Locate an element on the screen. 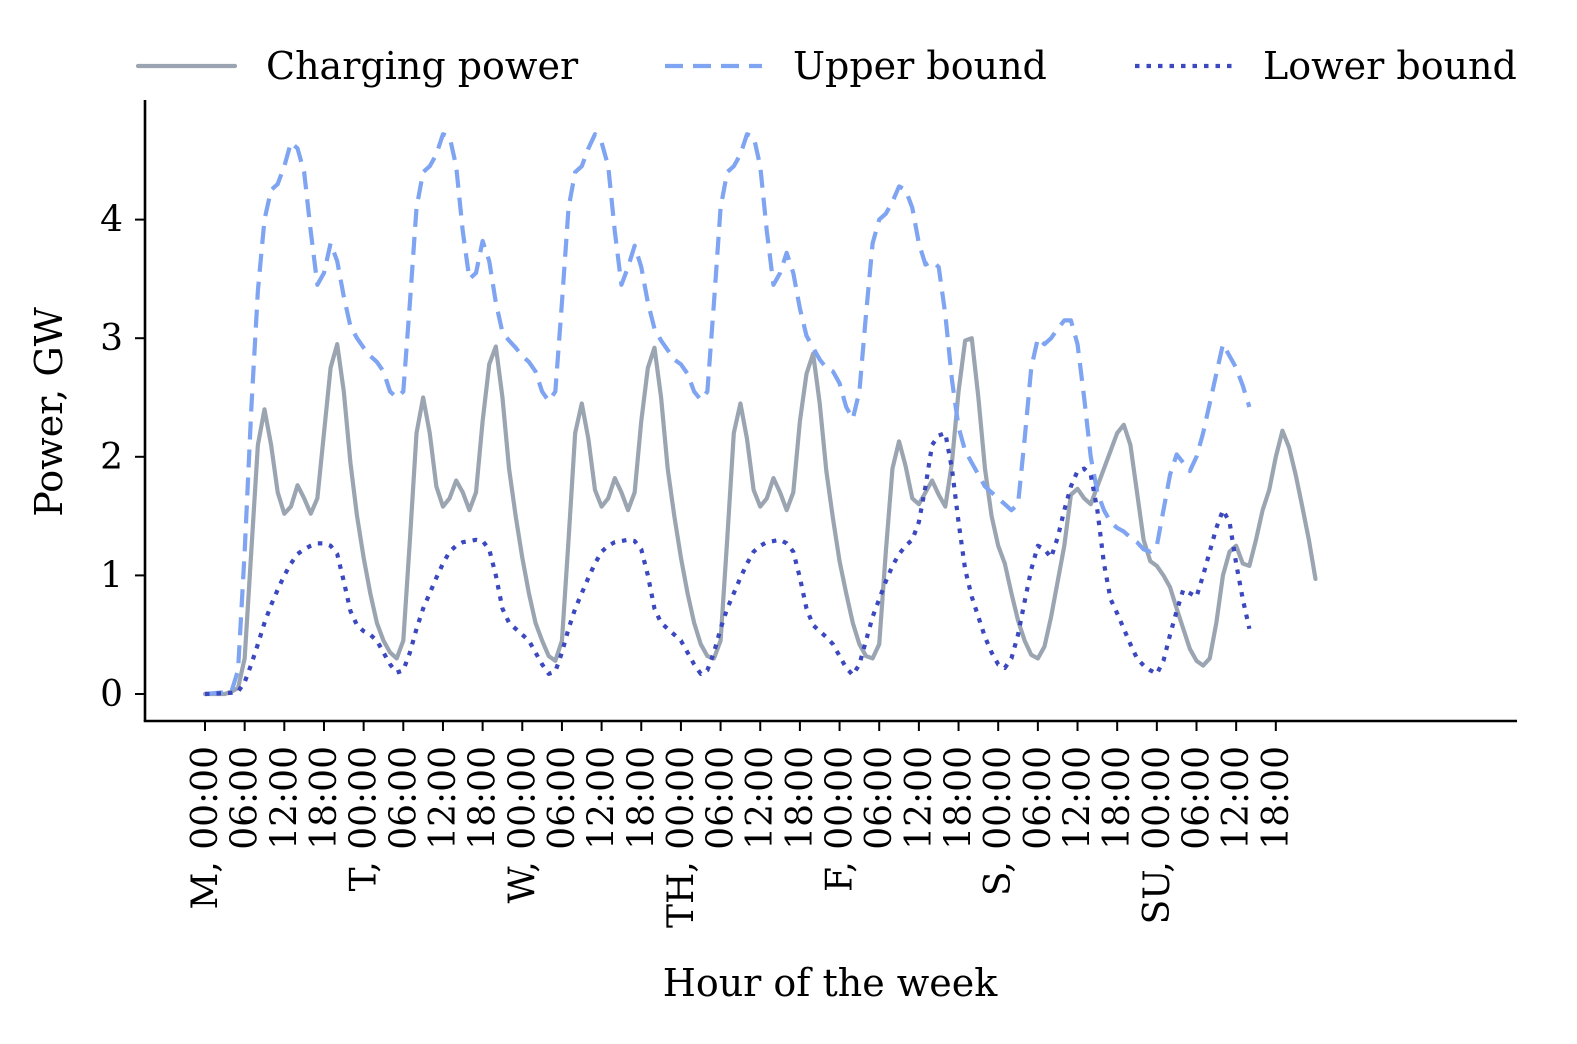 This screenshot has width=1577, height=1044. x-tick-label: T, 00:00 is located at coordinates (364, 818).